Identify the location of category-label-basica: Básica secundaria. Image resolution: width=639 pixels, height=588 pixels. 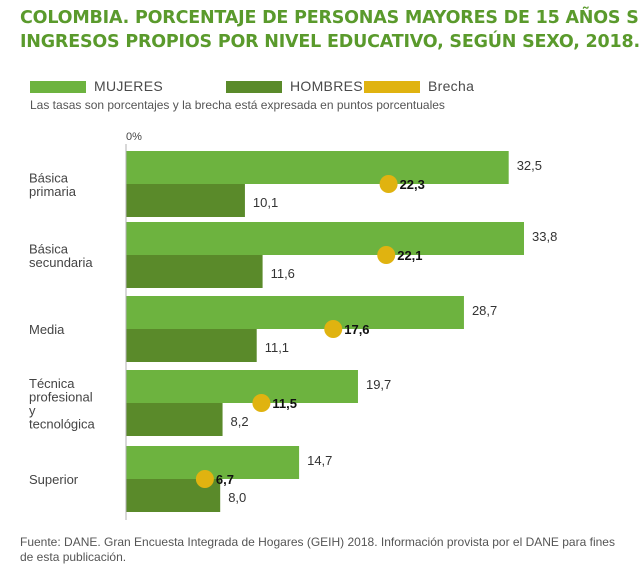
(61, 255).